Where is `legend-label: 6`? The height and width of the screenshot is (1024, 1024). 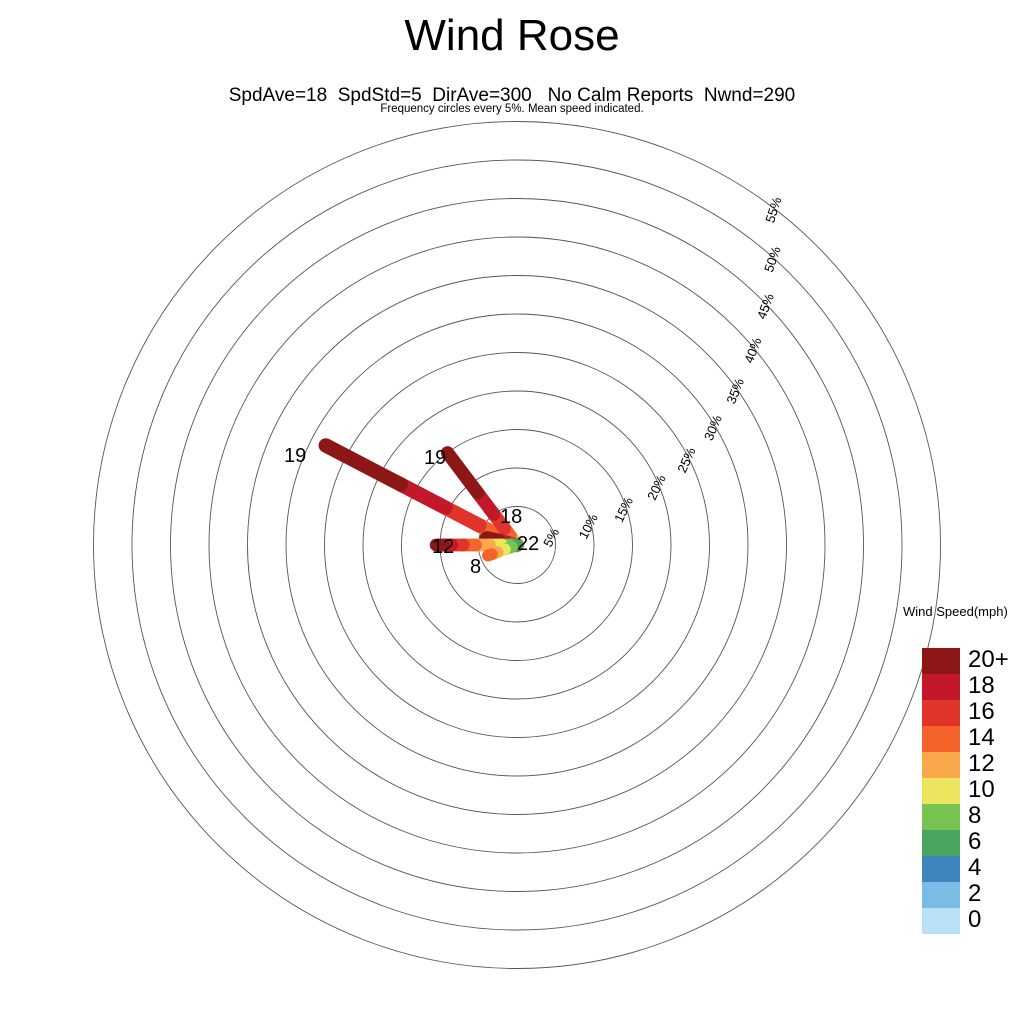
legend-label: 6 is located at coordinates (975, 841).